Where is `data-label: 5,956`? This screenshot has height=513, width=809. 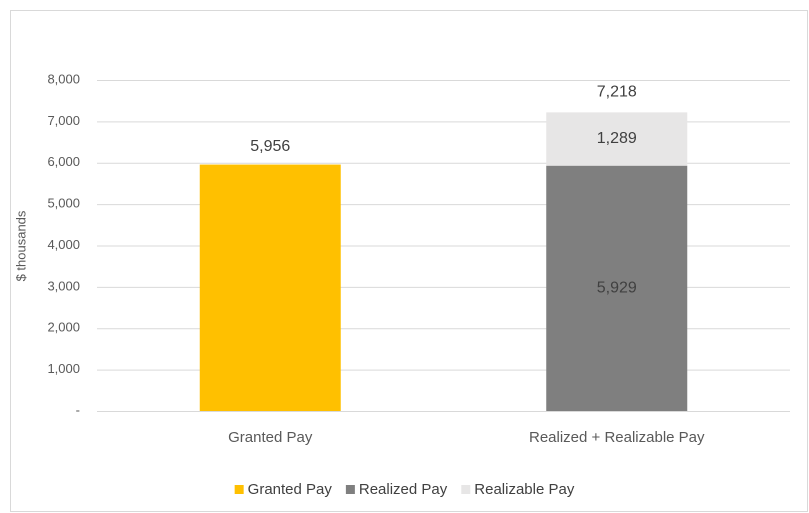
data-label: 5,956 is located at coordinates (270, 146).